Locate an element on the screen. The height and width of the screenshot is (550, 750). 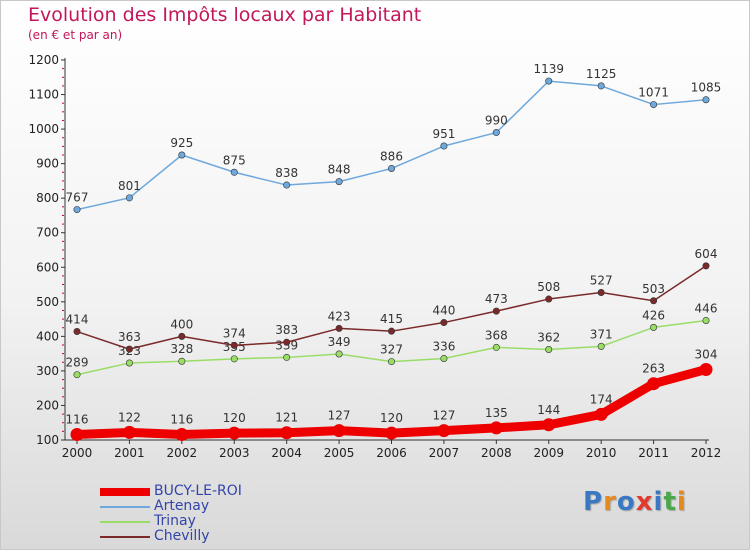
x-tick-label: 2001 is located at coordinates (129, 453).